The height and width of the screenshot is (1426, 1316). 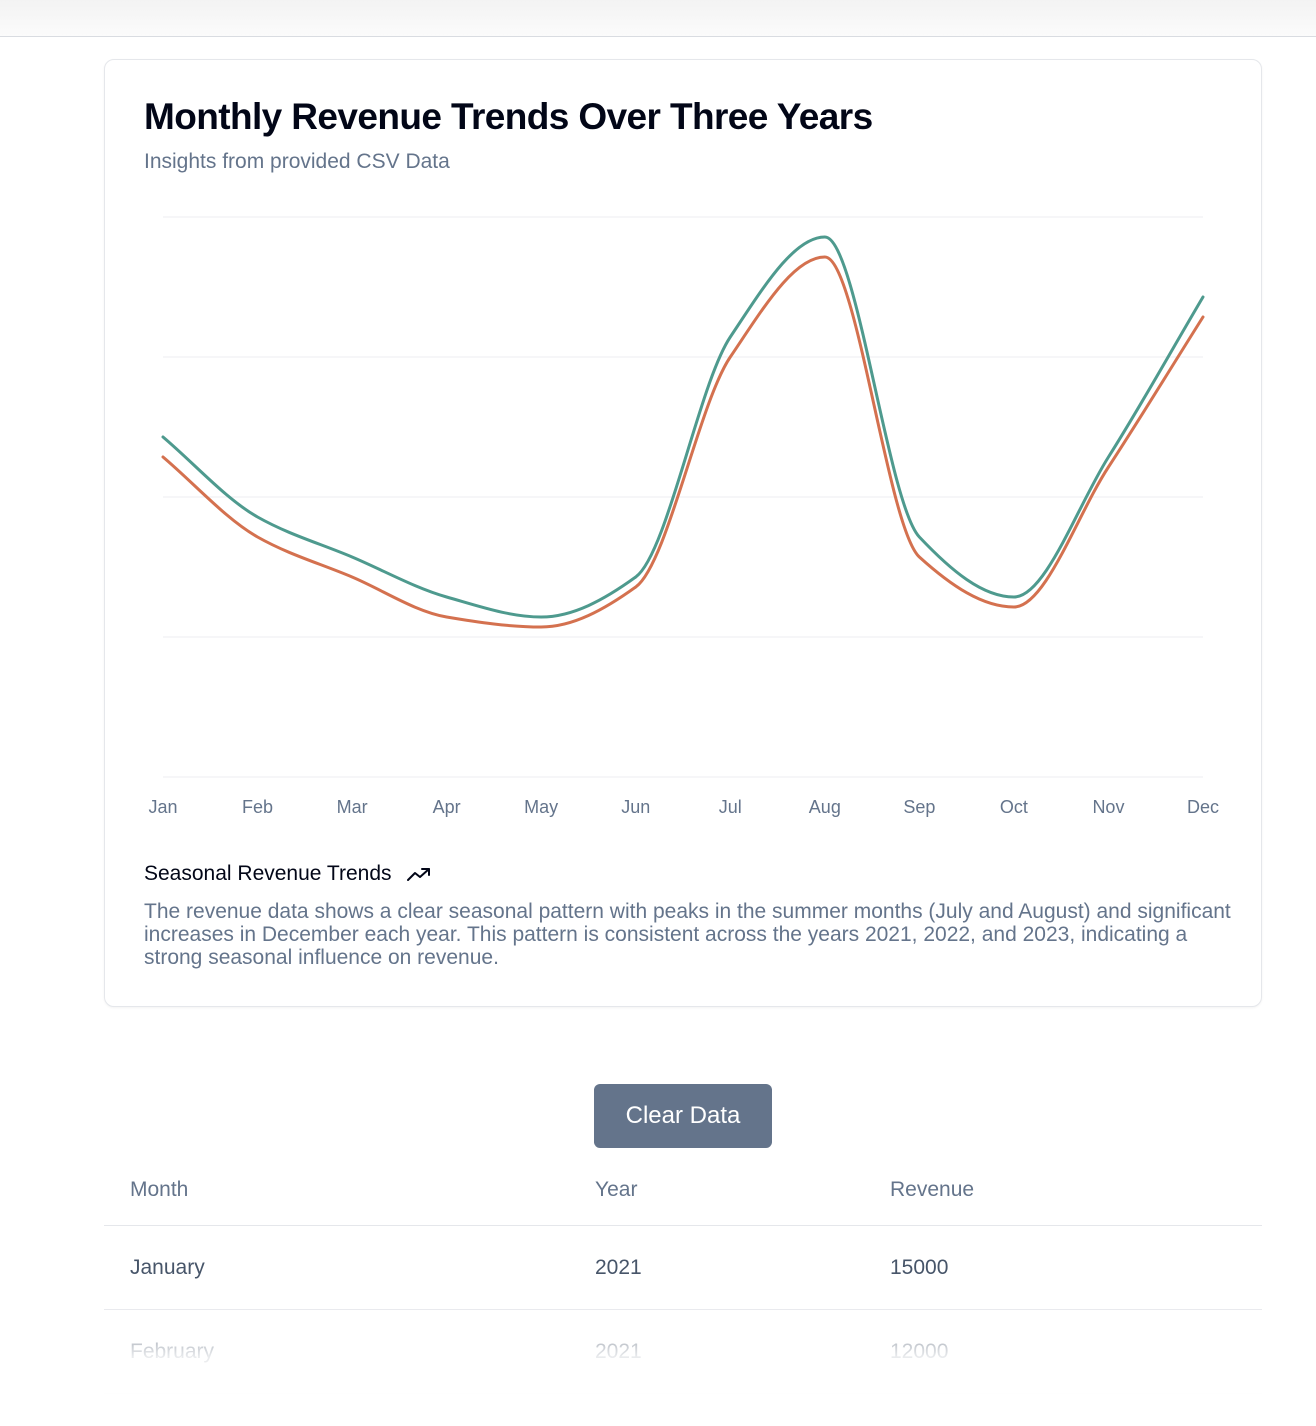 What do you see at coordinates (508, 116) in the screenshot?
I see `chart-title: Monthly Revenue Trends Over Three Years` at bounding box center [508, 116].